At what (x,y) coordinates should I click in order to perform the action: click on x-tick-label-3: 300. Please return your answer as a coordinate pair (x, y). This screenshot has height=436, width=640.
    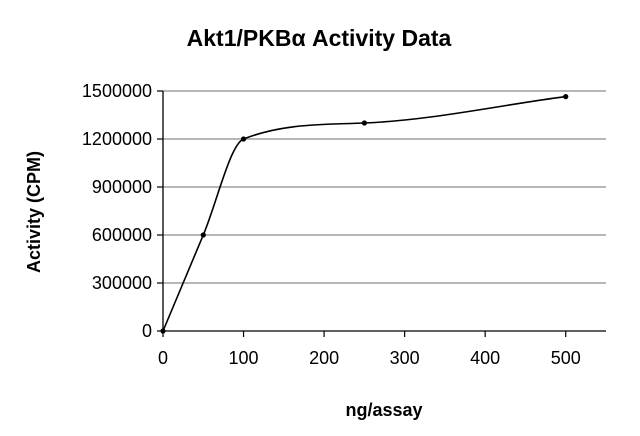
    Looking at the image, I should click on (405, 358).